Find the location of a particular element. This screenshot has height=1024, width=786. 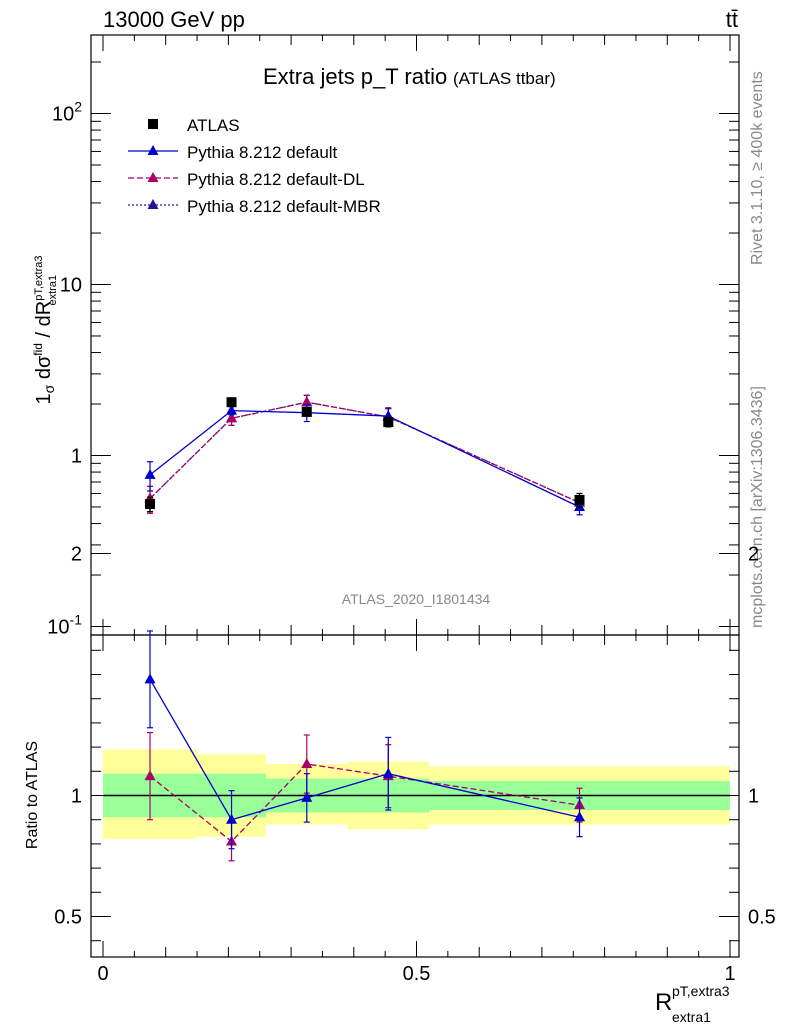

legend-label-pythia-8-212-default-mbr: Pythia 8.212 default-MBR is located at coordinates (284, 206).